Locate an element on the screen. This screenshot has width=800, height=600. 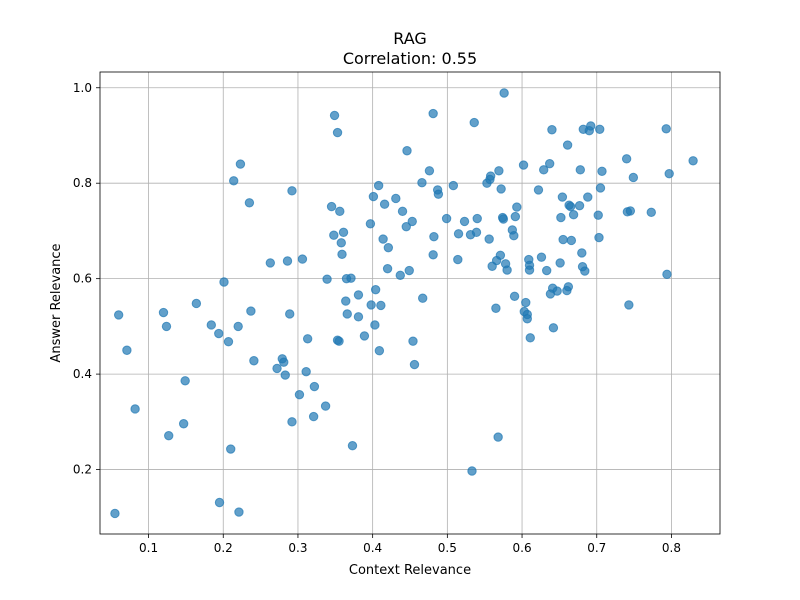
x-tick-label: 0.5 is located at coordinates (447, 548).